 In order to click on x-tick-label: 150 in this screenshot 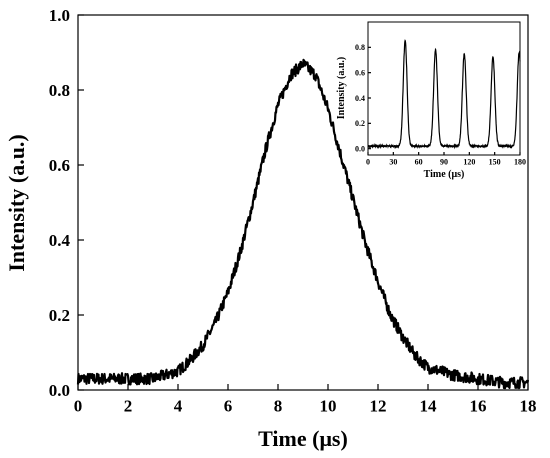, I will do `click(495, 161)`.